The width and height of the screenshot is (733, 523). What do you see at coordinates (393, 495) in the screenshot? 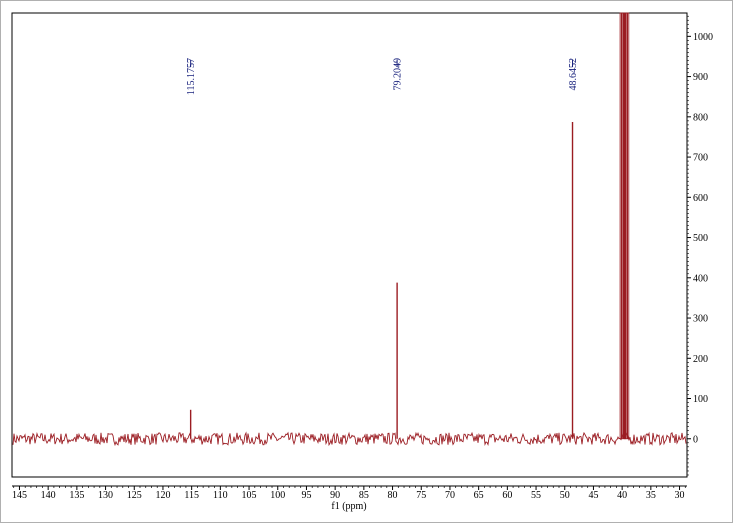
I see `x-tick-label: 80` at bounding box center [393, 495].